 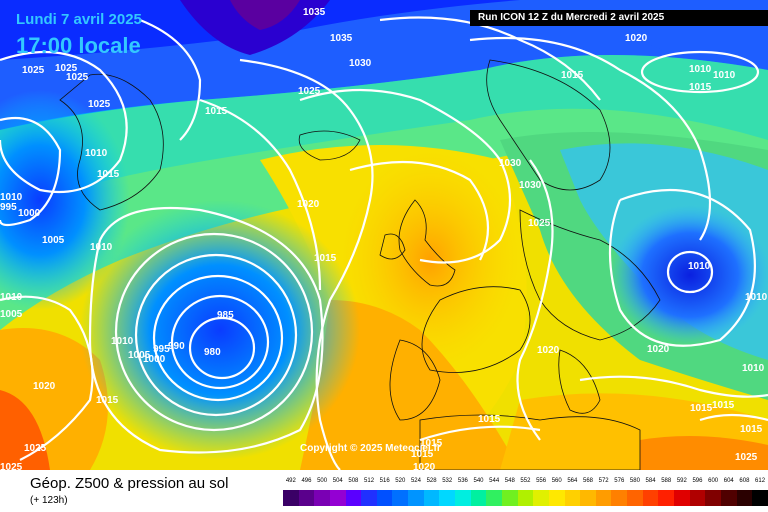 What do you see at coordinates (353, 481) in the screenshot?
I see `scale-tick-label: 508` at bounding box center [353, 481].